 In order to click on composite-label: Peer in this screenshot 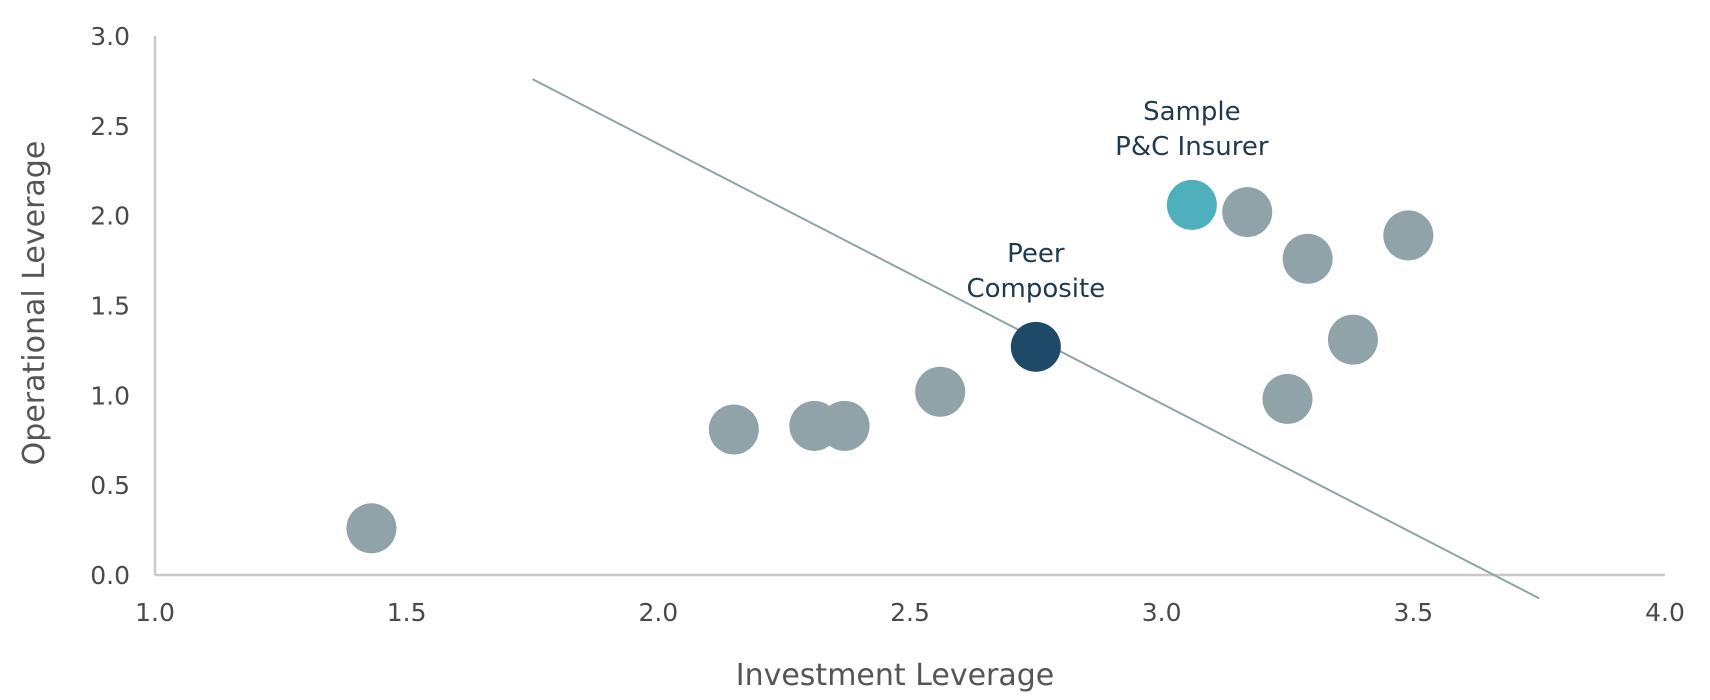, I will do `click(1036, 254)`.